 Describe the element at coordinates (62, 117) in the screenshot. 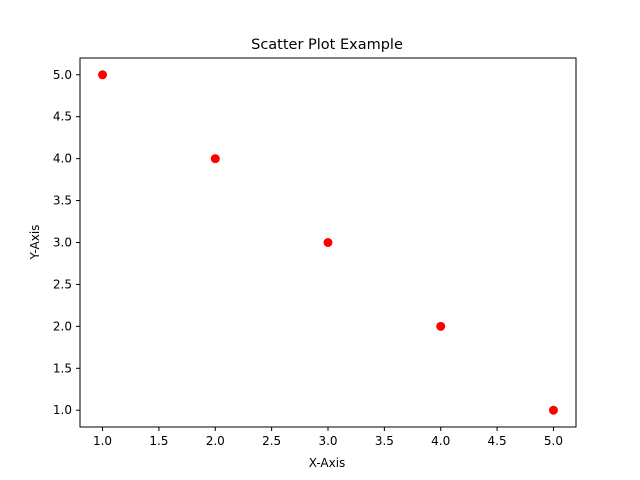

I see `y-tick-label: 4.5` at that location.